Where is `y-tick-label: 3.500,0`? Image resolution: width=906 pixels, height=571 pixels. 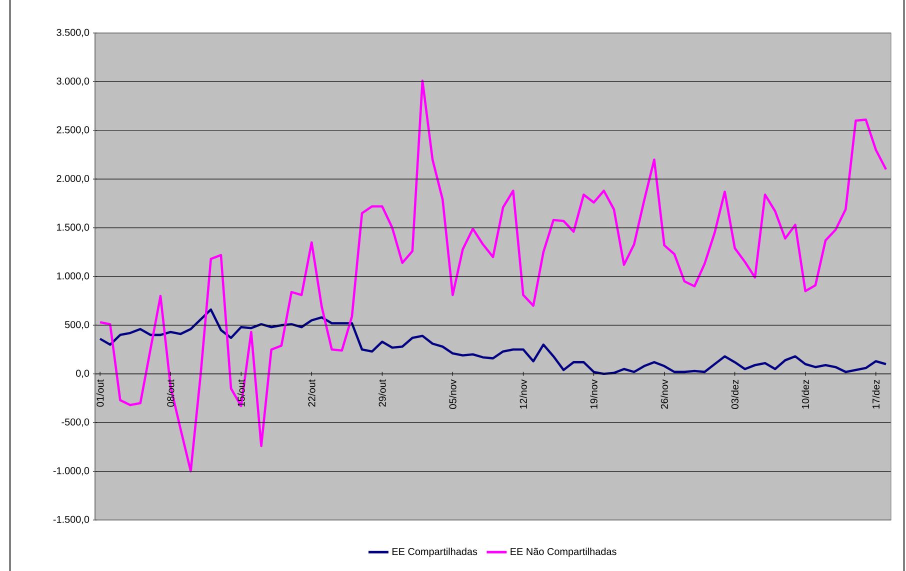
y-tick-label: 3.500,0 is located at coordinates (73, 33).